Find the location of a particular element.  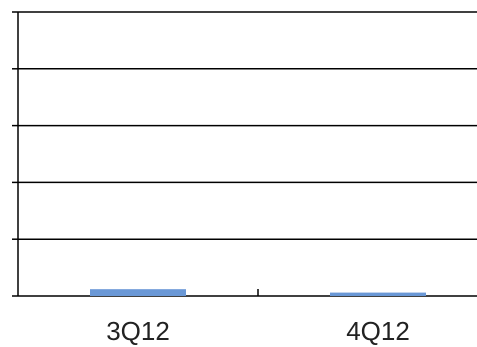

x-tick-label: 4Q12 is located at coordinates (378, 331).